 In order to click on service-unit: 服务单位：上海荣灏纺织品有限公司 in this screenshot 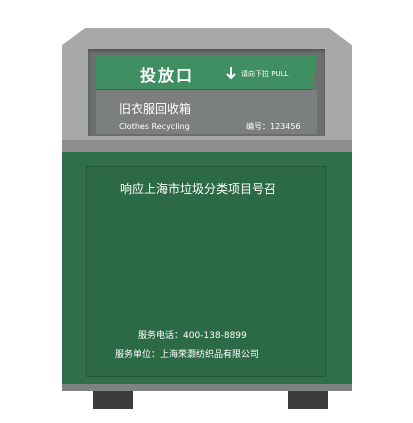, I will do `click(187, 355)`.